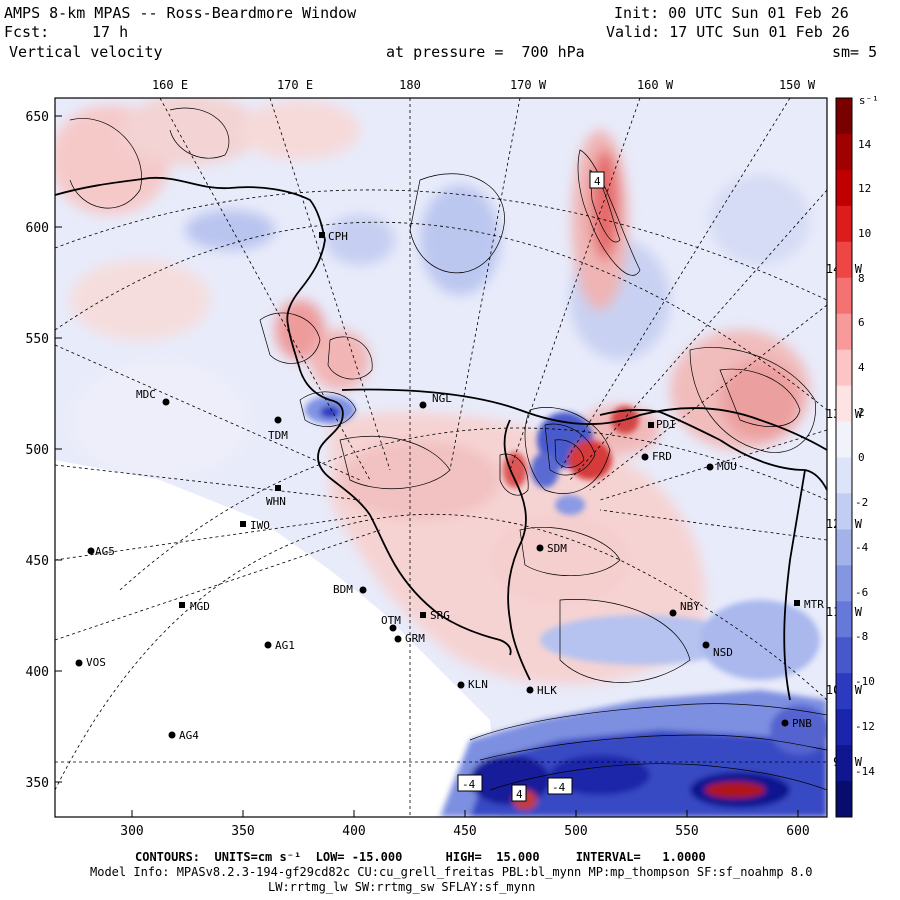 The width and height of the screenshot is (900, 900). I want to click on svg-text: AG5, so click(105, 551).